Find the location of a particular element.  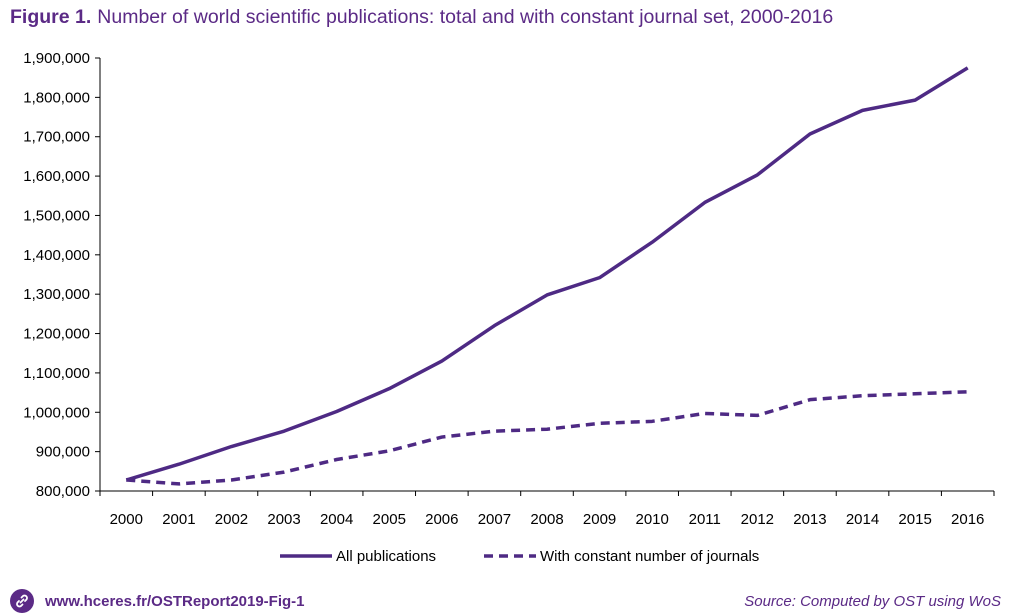

y-tick-label: 1,200,000 is located at coordinates (56, 334).